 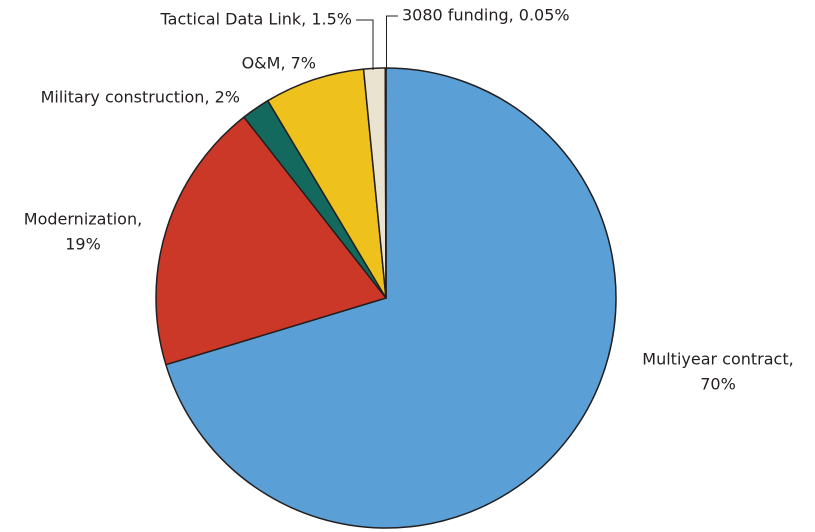 I want to click on slice-label: 3080 funding, 0.05%, so click(x=486, y=15).